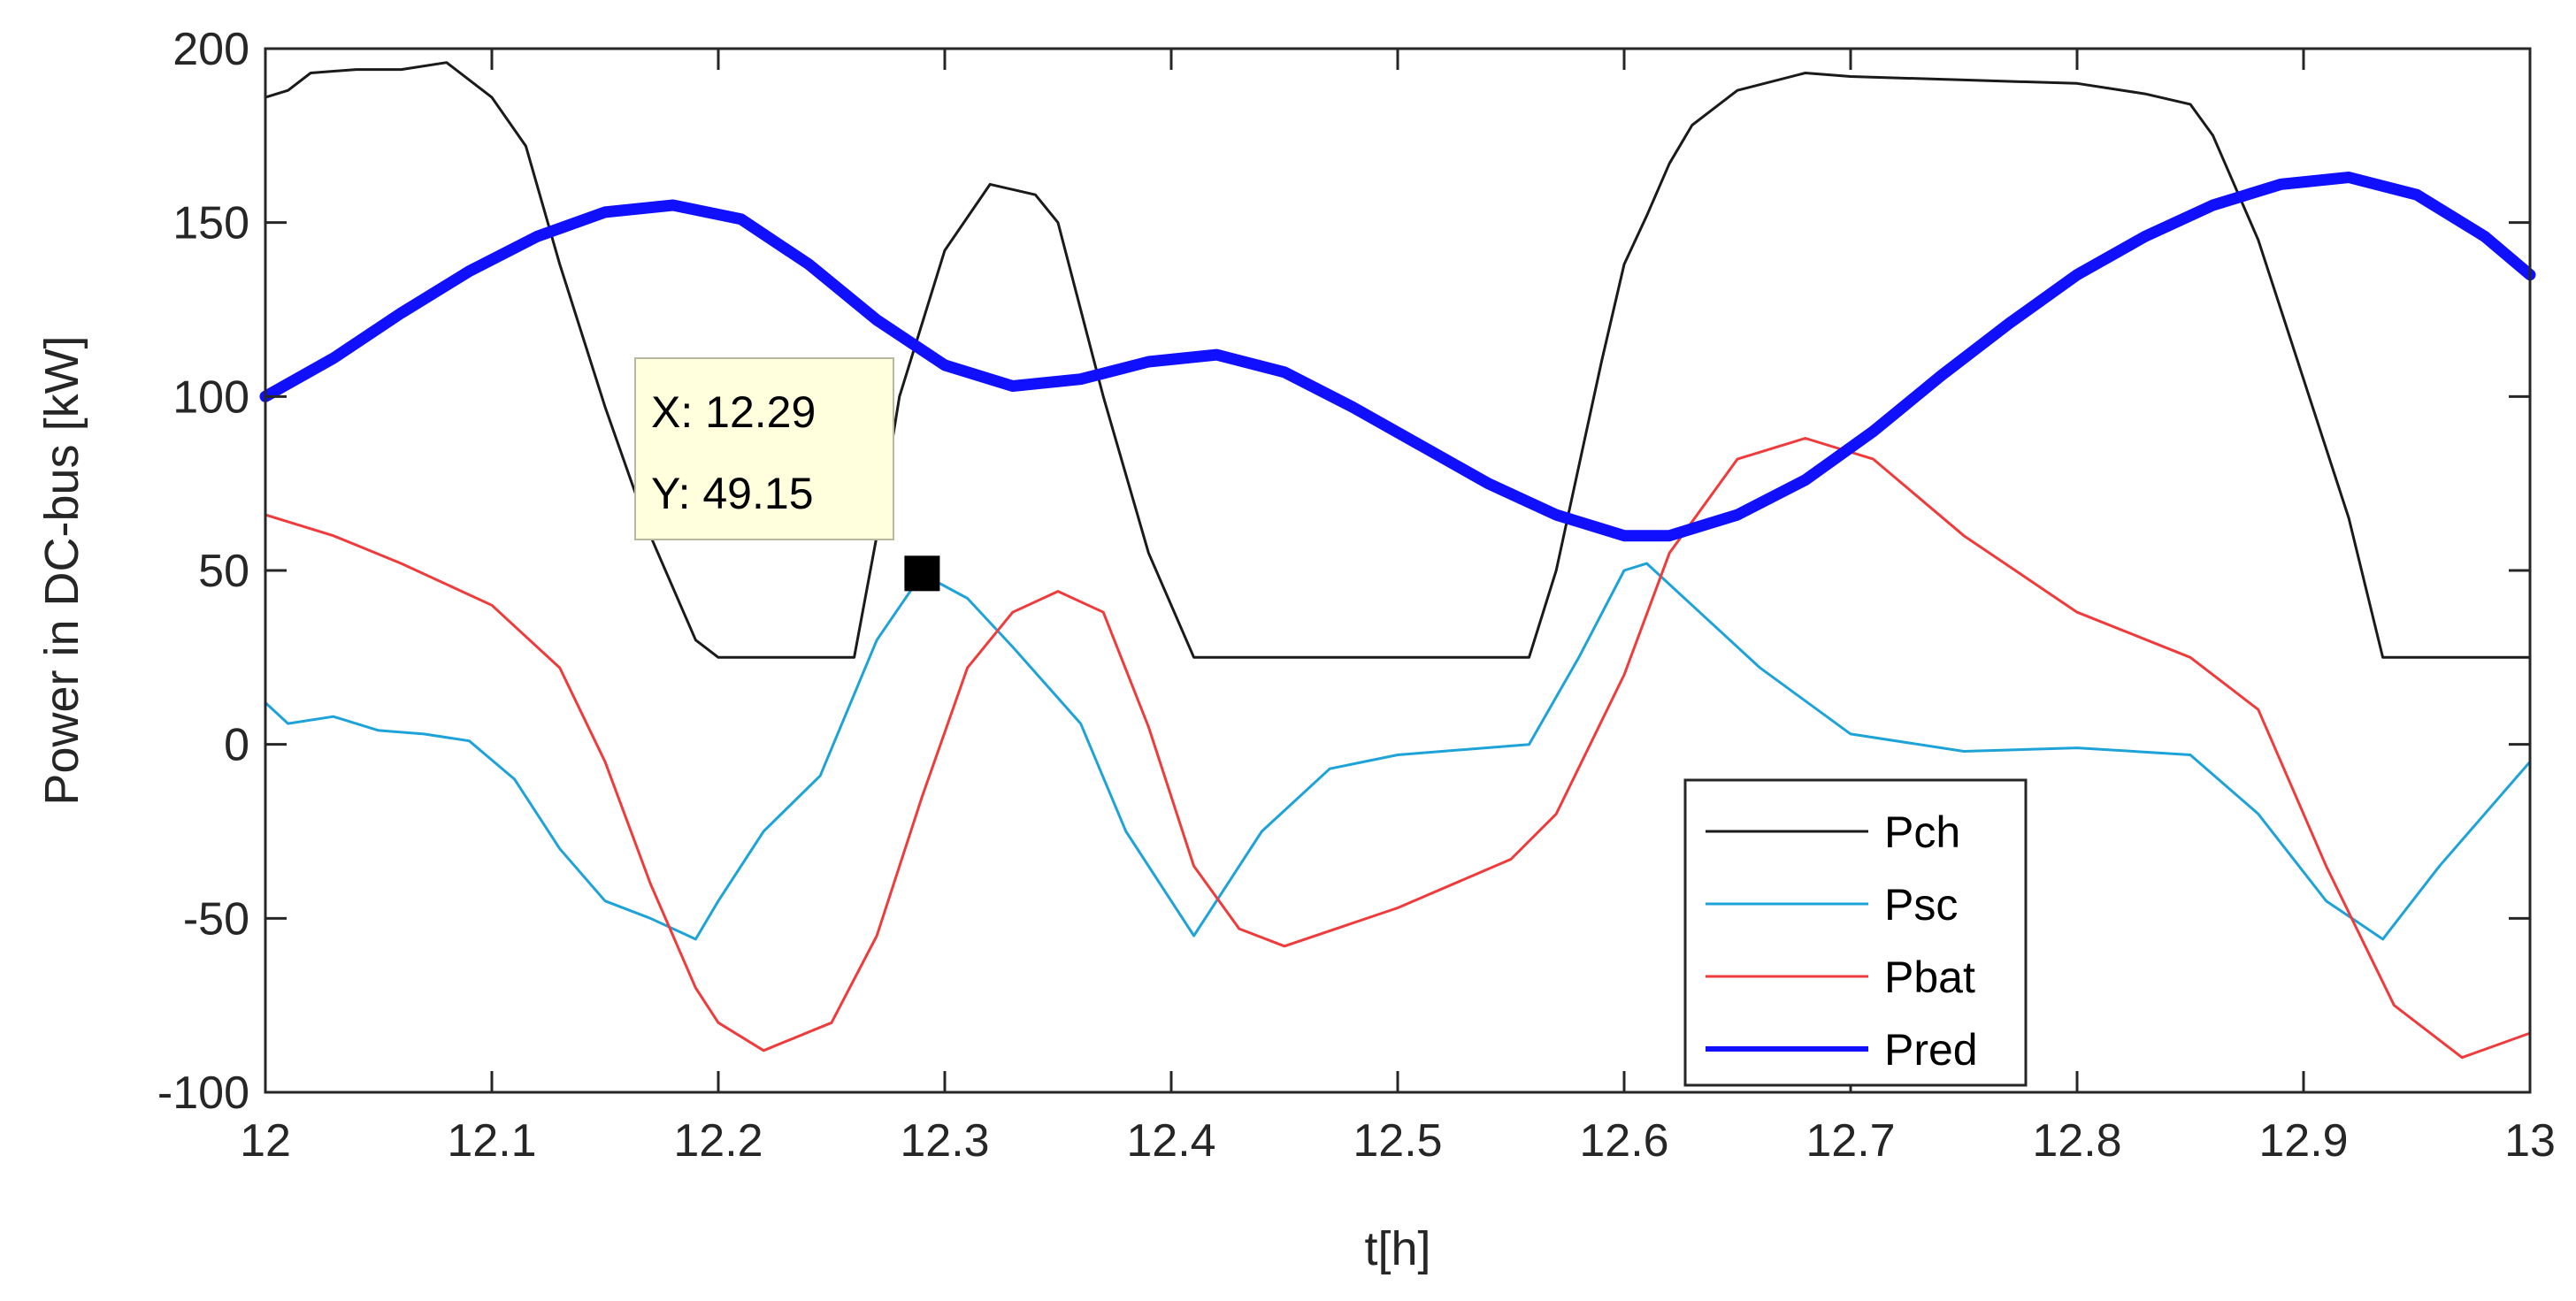  What do you see at coordinates (2303, 1141) in the screenshot?
I see `x-tick-label: 12.9` at bounding box center [2303, 1141].